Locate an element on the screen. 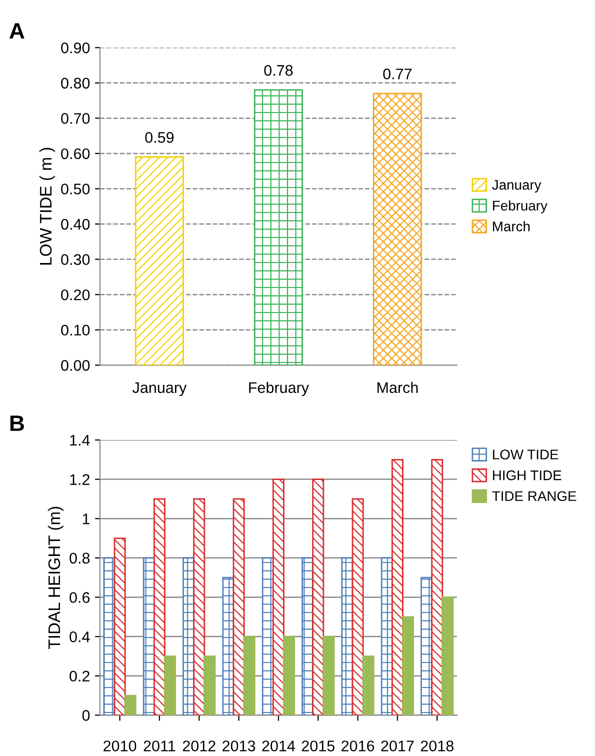  y-tick-label: 1.4 is located at coordinates (80, 440).